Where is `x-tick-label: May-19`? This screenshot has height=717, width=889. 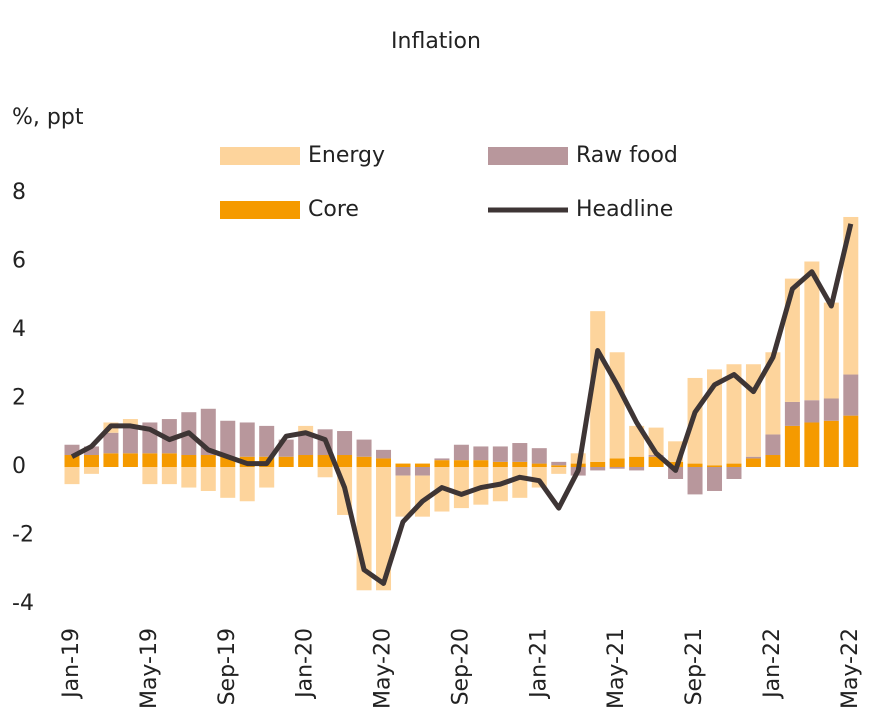
x-tick-label: May-19 is located at coordinates (149, 668).